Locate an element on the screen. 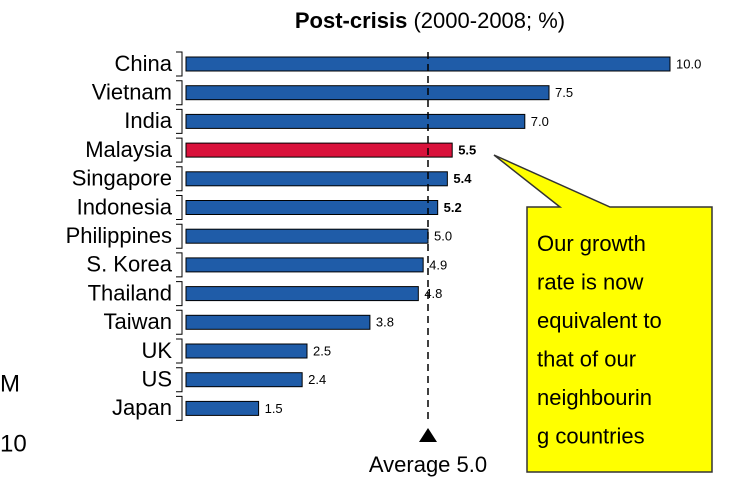 The height and width of the screenshot is (485, 738). value-label: 1.5 is located at coordinates (274, 408).